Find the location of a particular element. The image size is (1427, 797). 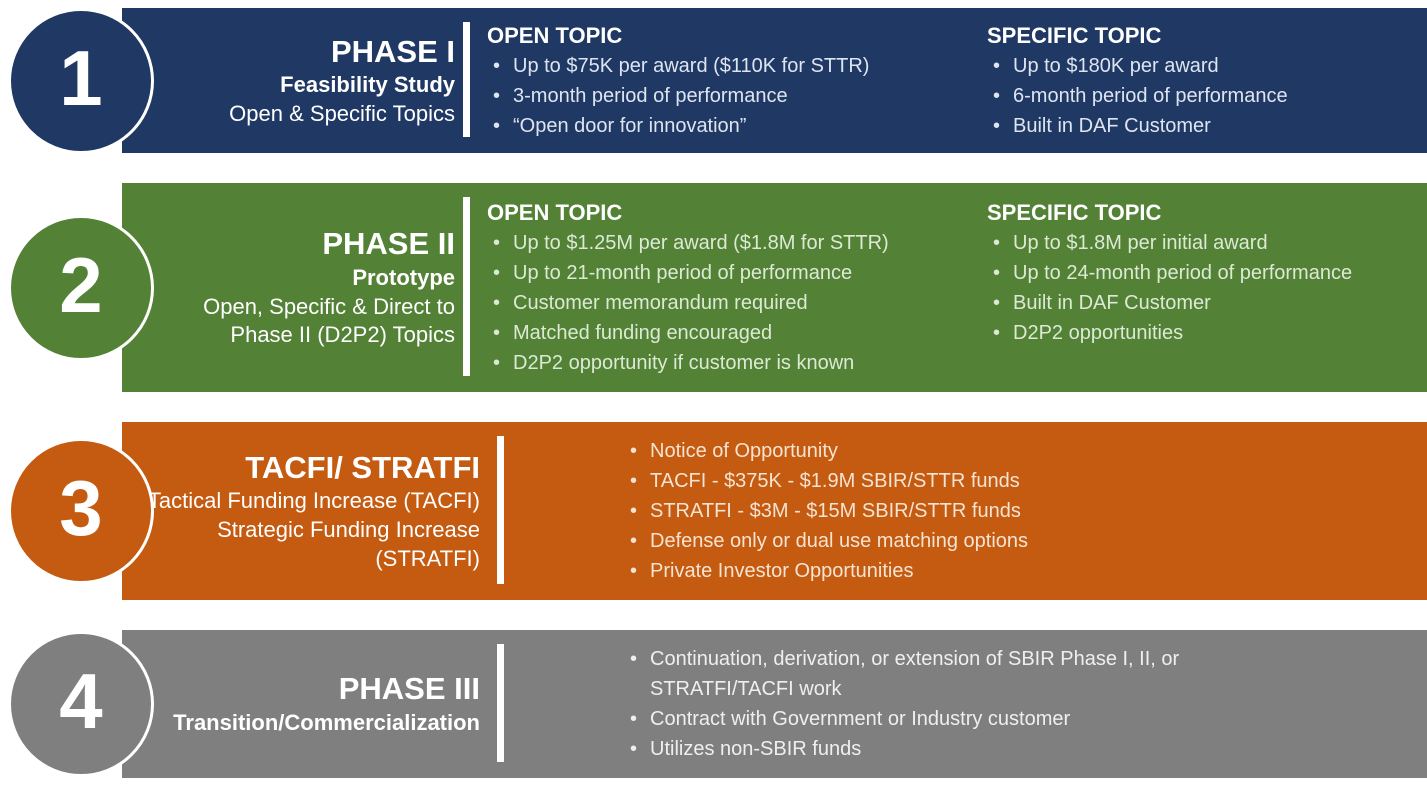

phase-3-number-badge: 4 is located at coordinates (81, 704).